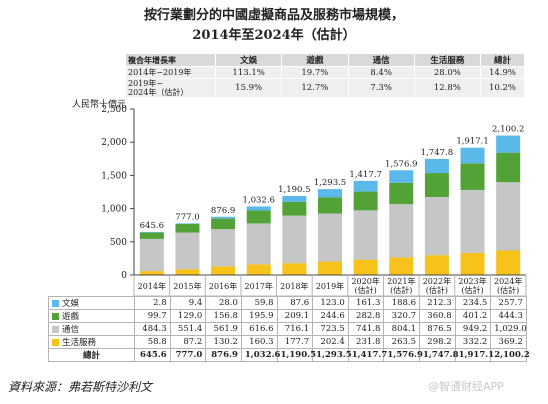  I want to click on data-table-cell: 177.7, so click(295, 342).